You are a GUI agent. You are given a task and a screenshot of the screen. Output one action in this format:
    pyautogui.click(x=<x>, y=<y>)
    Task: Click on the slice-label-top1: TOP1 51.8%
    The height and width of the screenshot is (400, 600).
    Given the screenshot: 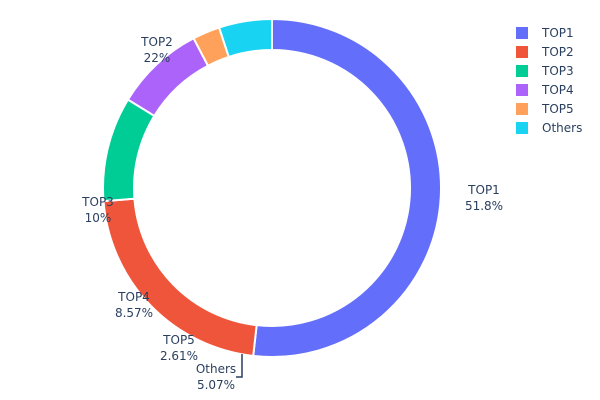 What is the action you would take?
    pyautogui.click(x=484, y=198)
    